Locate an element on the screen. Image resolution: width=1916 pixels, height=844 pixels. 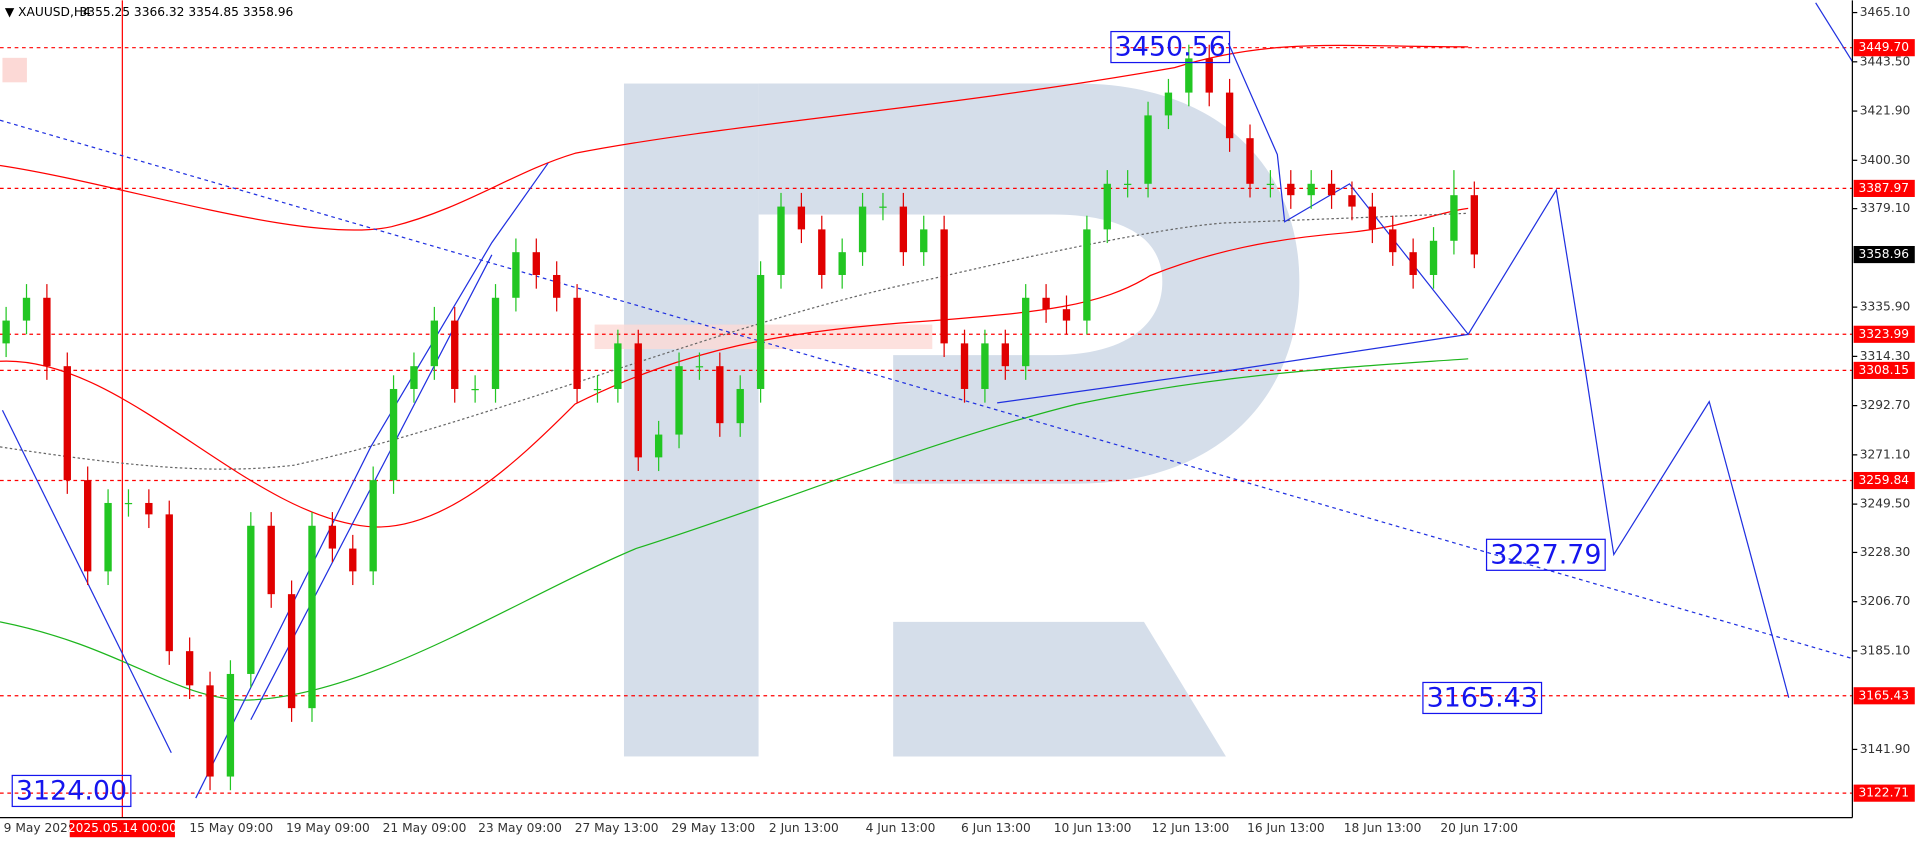
time-label: 29 May 13:00 is located at coordinates (713, 828).